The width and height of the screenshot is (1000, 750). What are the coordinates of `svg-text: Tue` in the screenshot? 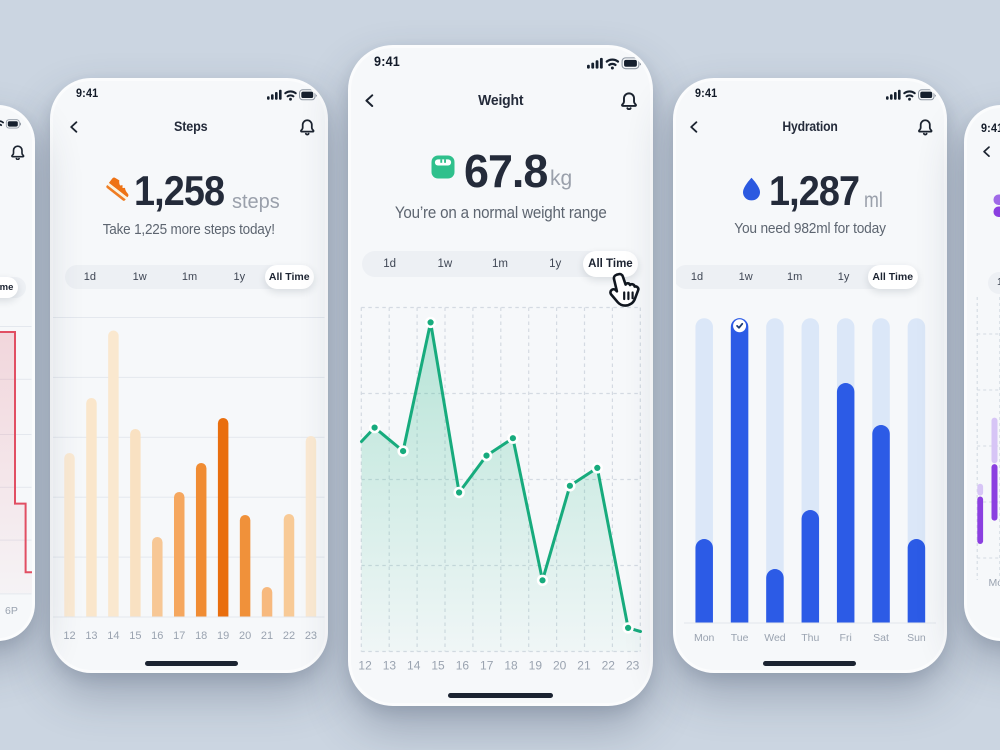 It's located at (739, 638).